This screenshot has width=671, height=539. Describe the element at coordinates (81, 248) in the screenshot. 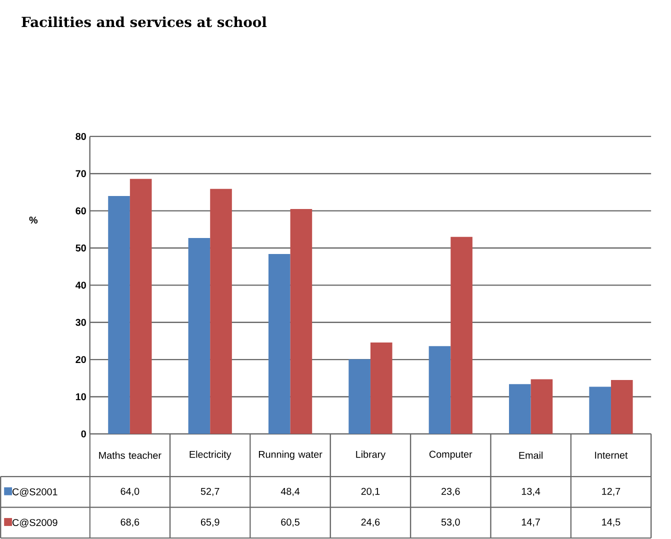

I see `y-tick-label: 50` at that location.